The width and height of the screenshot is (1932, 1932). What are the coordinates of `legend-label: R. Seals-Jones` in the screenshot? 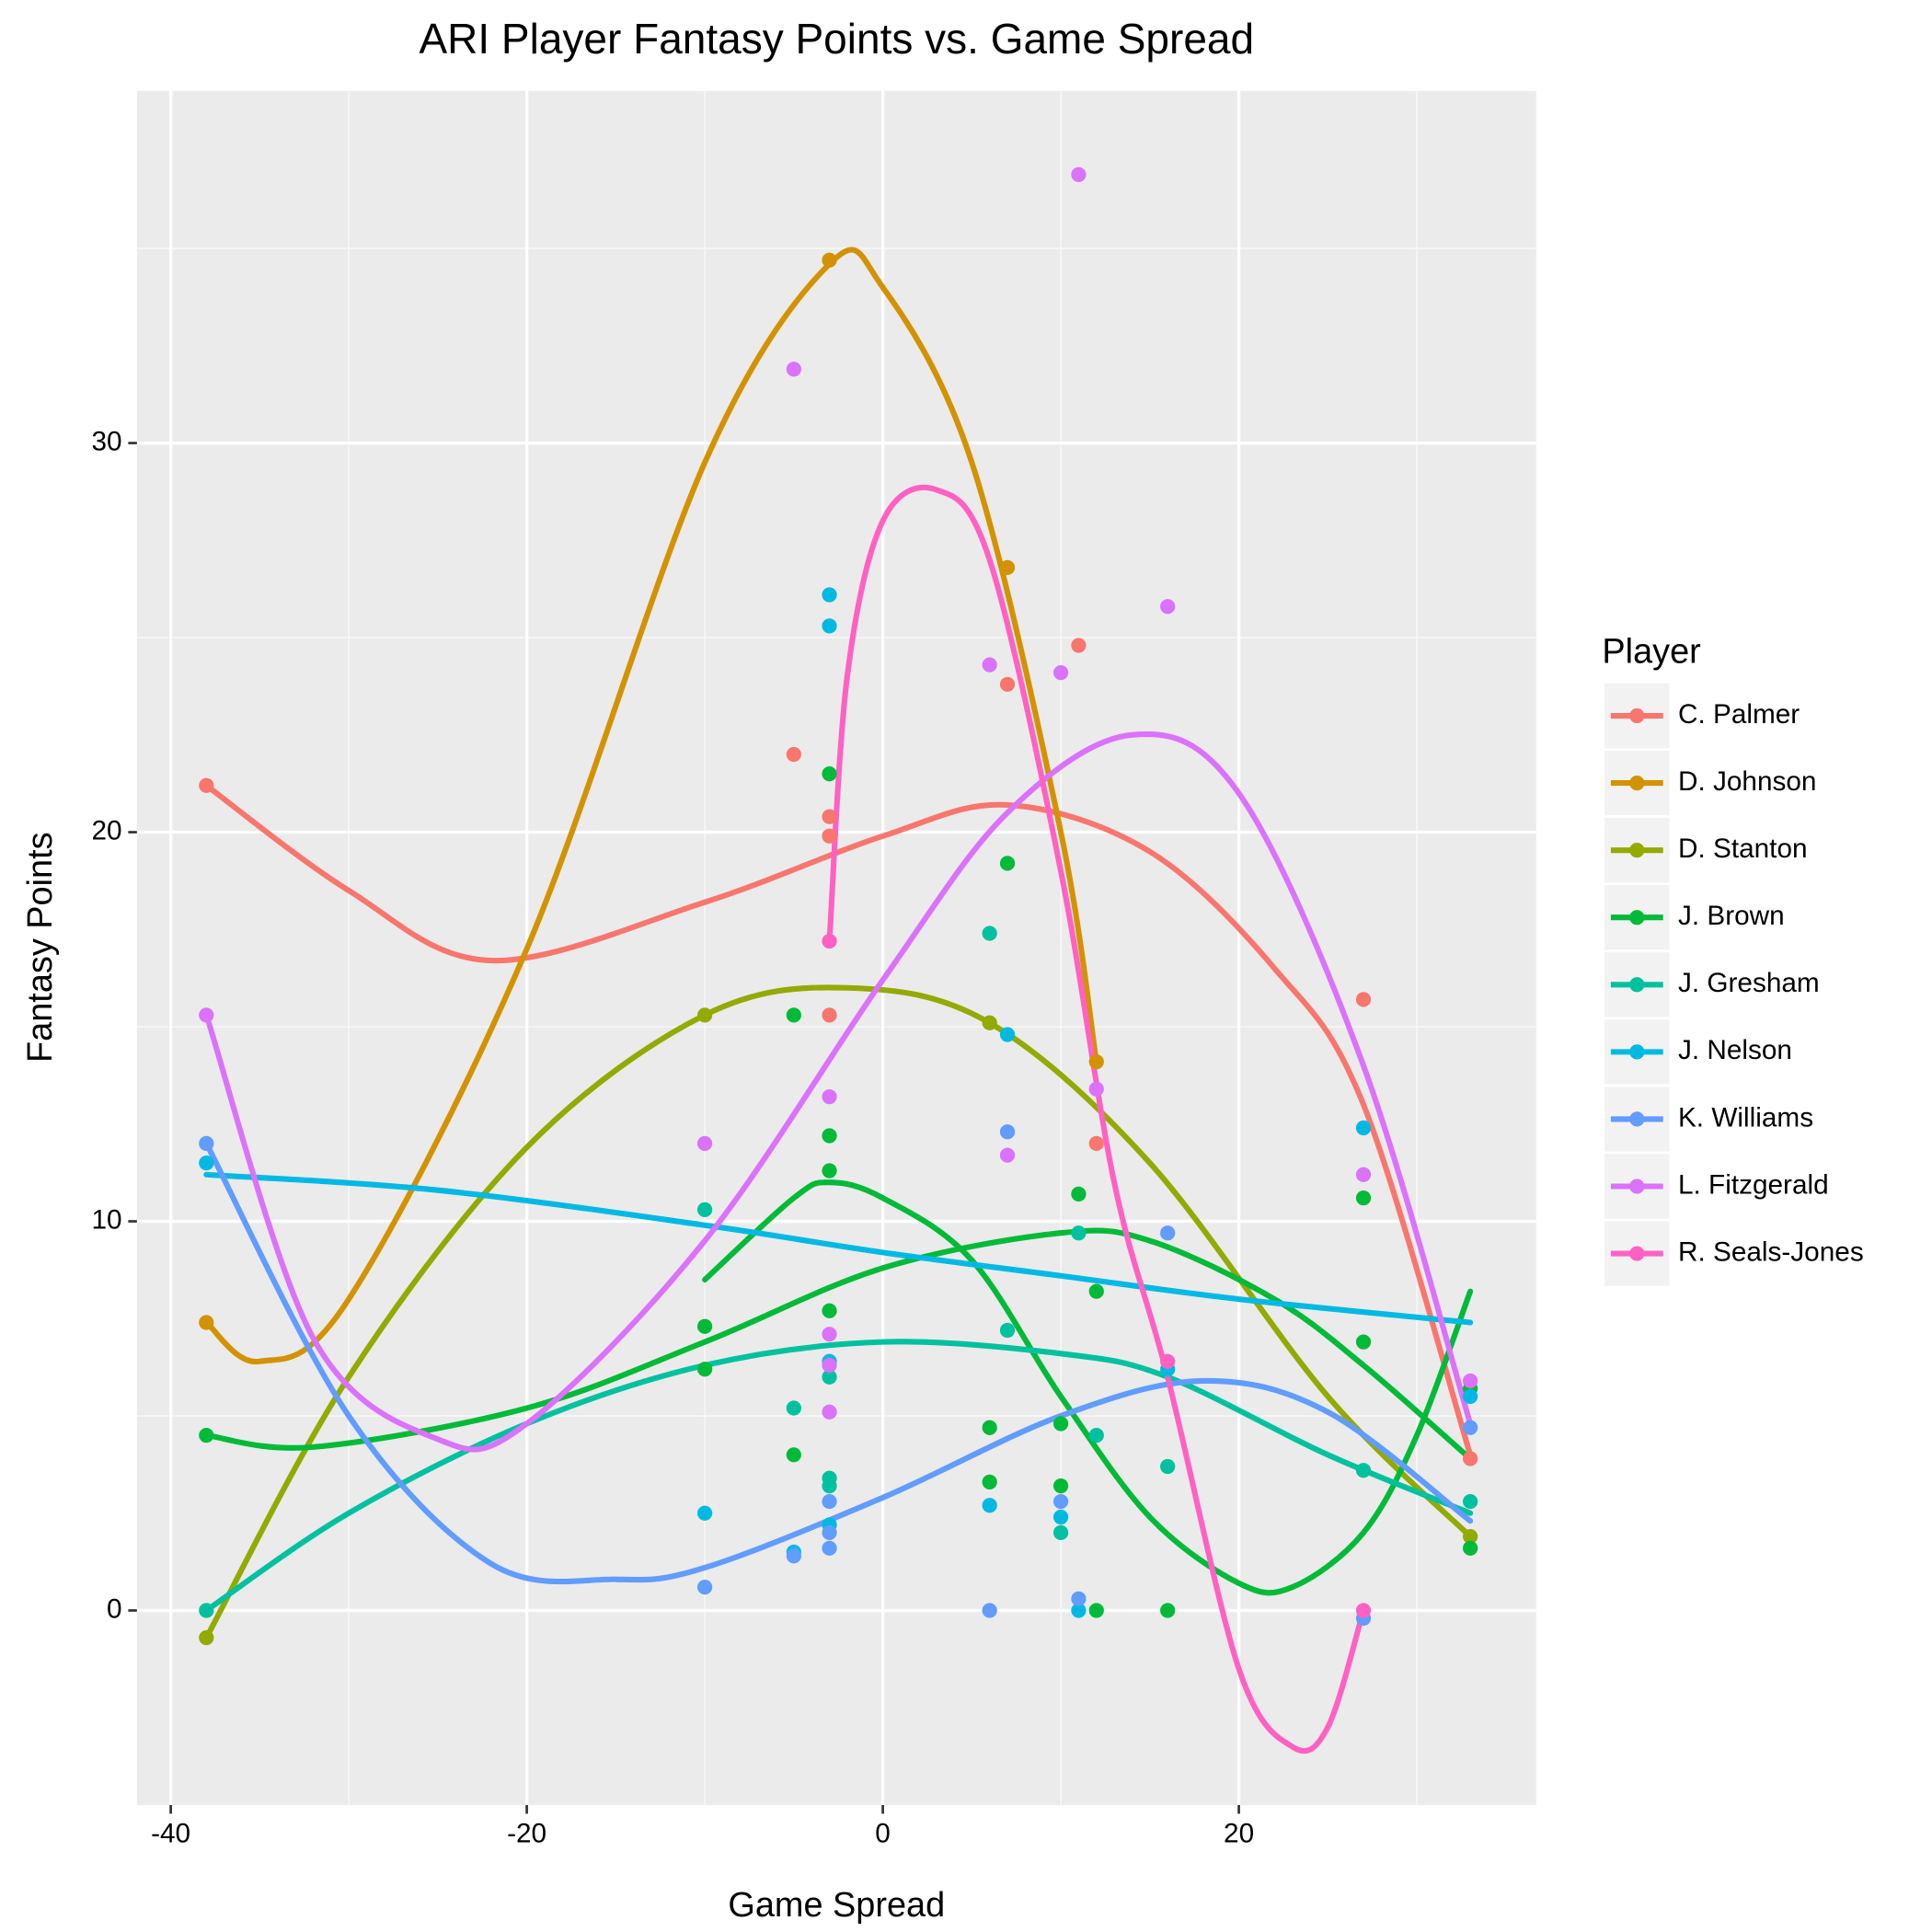 It's located at (1771, 1251).